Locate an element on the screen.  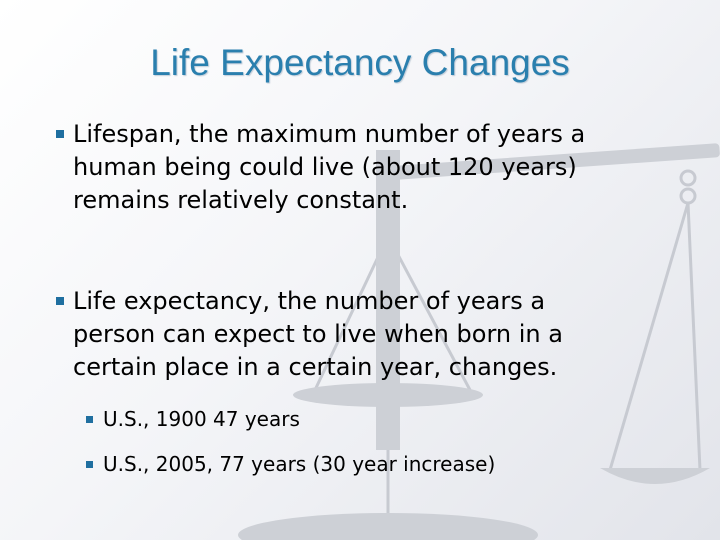
bullet-line: Lifespan, the maximum number of years a is located at coordinates (329, 134).